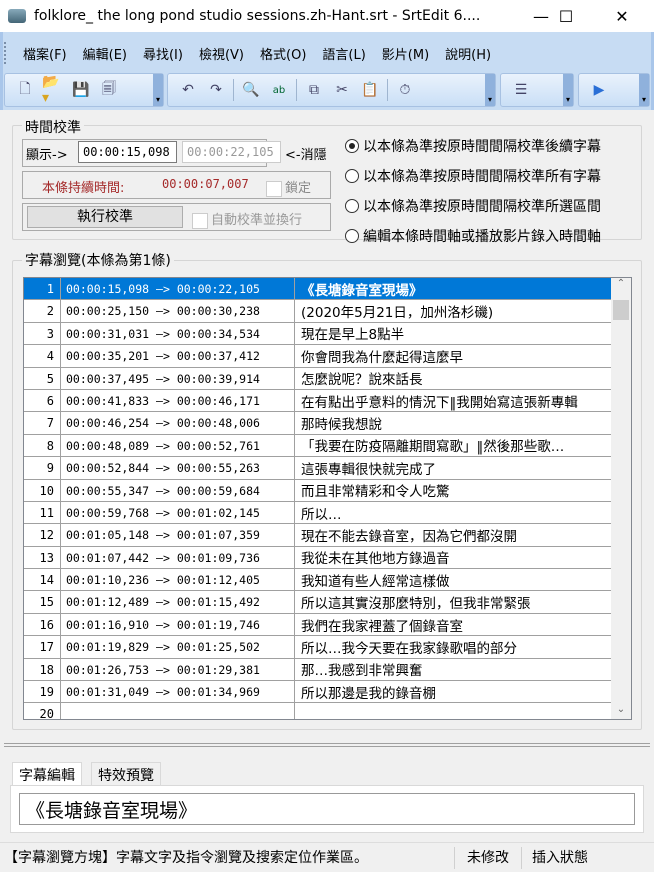 The image size is (654, 872). Describe the element at coordinates (283, 55) in the screenshot. I see `menu-format: 格式(O)` at that location.